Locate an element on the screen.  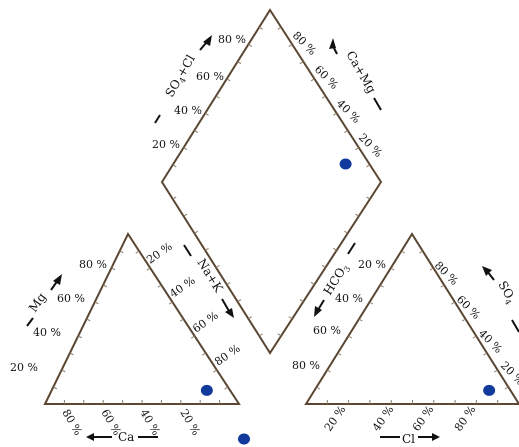
camg-axis-title: Ca+Mg is located at coordinates (355, 74).